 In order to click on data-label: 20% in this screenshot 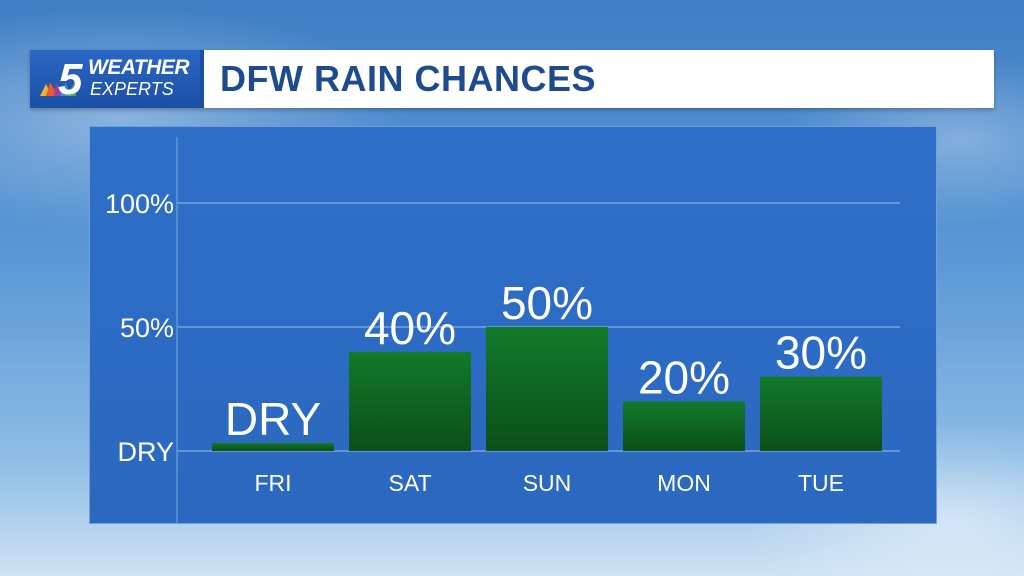, I will do `click(684, 377)`.